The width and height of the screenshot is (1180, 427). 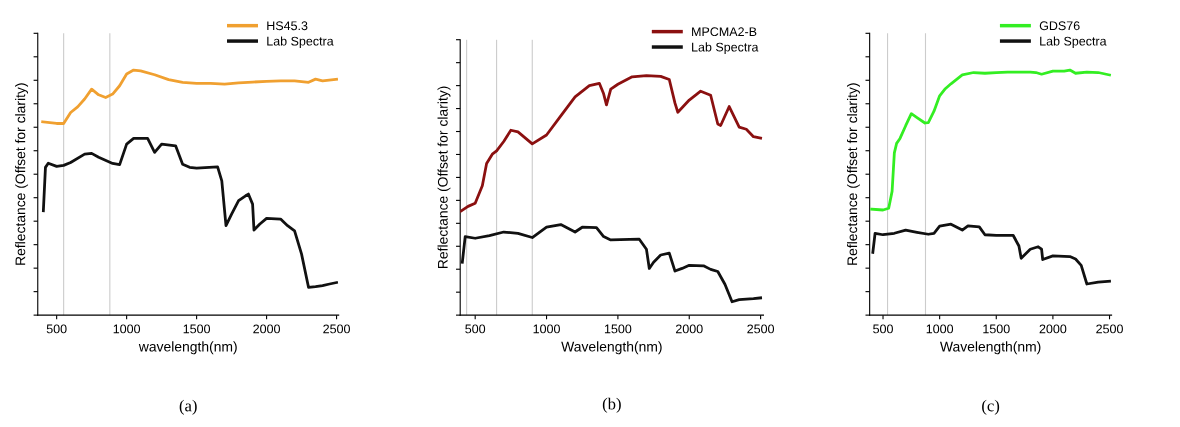 What do you see at coordinates (287, 26) in the screenshot?
I see `legend-label: HS45.3` at bounding box center [287, 26].